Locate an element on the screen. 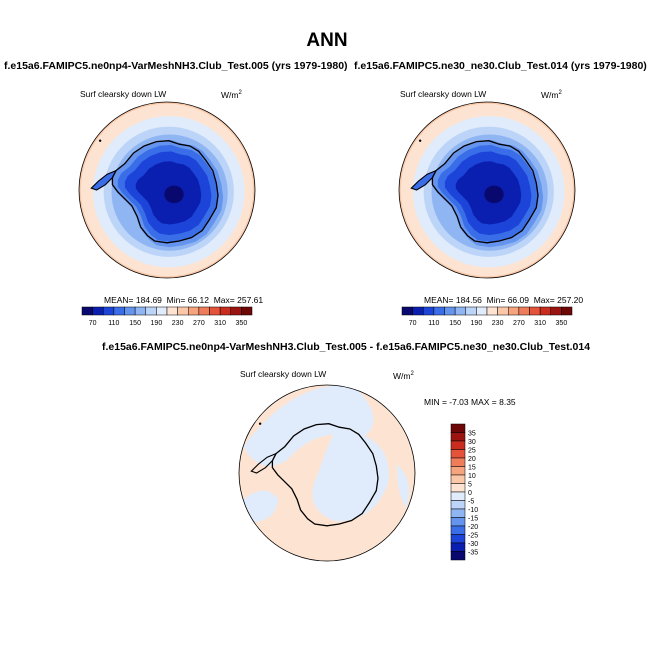 The width and height of the screenshot is (654, 655). panel1-plateau-core is located at coordinates (174, 194).